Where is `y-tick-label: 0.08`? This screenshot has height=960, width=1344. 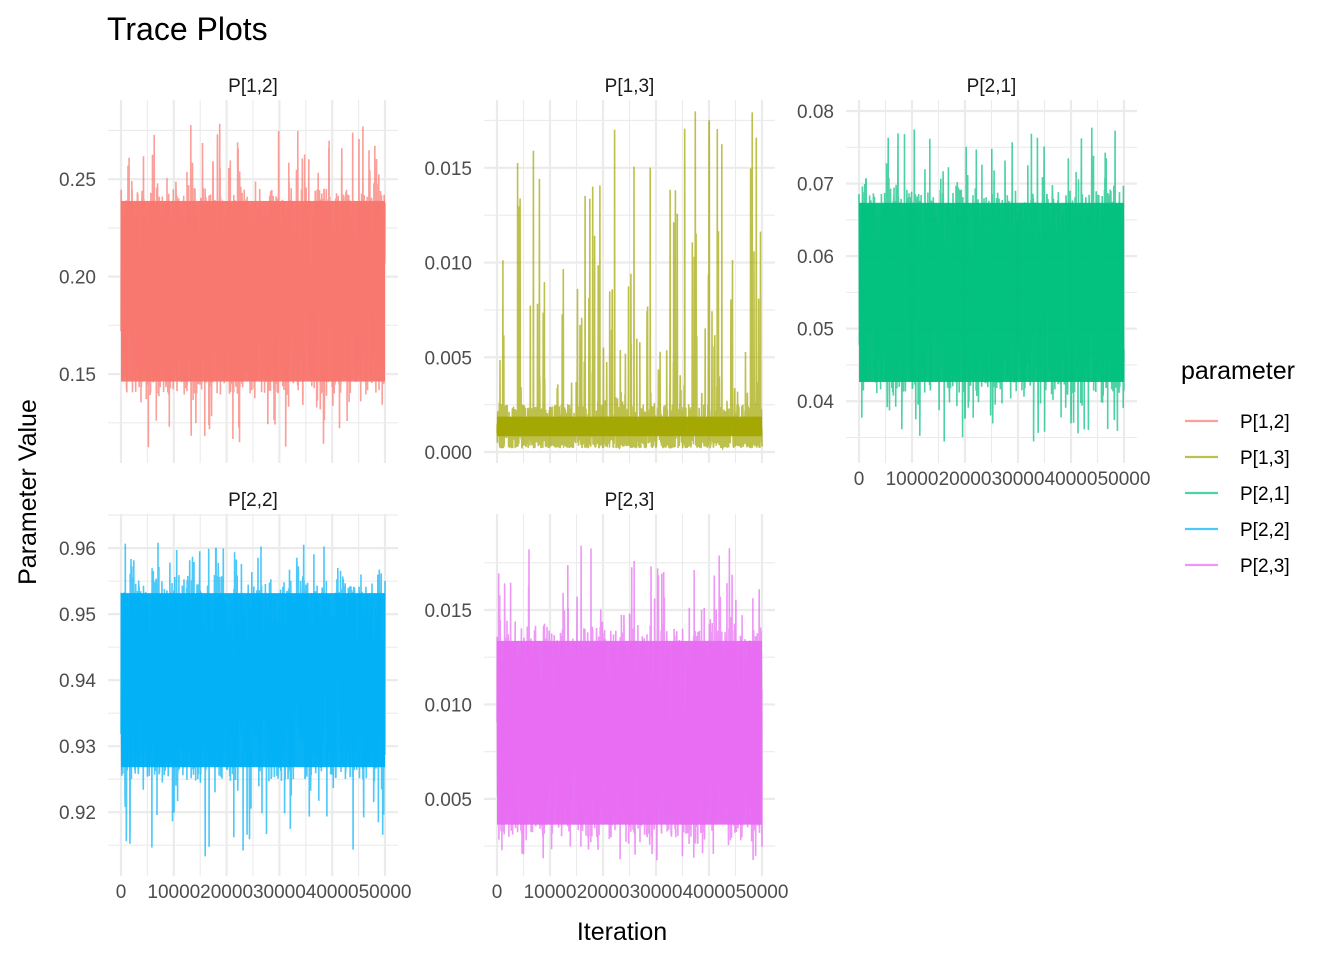
y-tick-label: 0.08 is located at coordinates (815, 112).